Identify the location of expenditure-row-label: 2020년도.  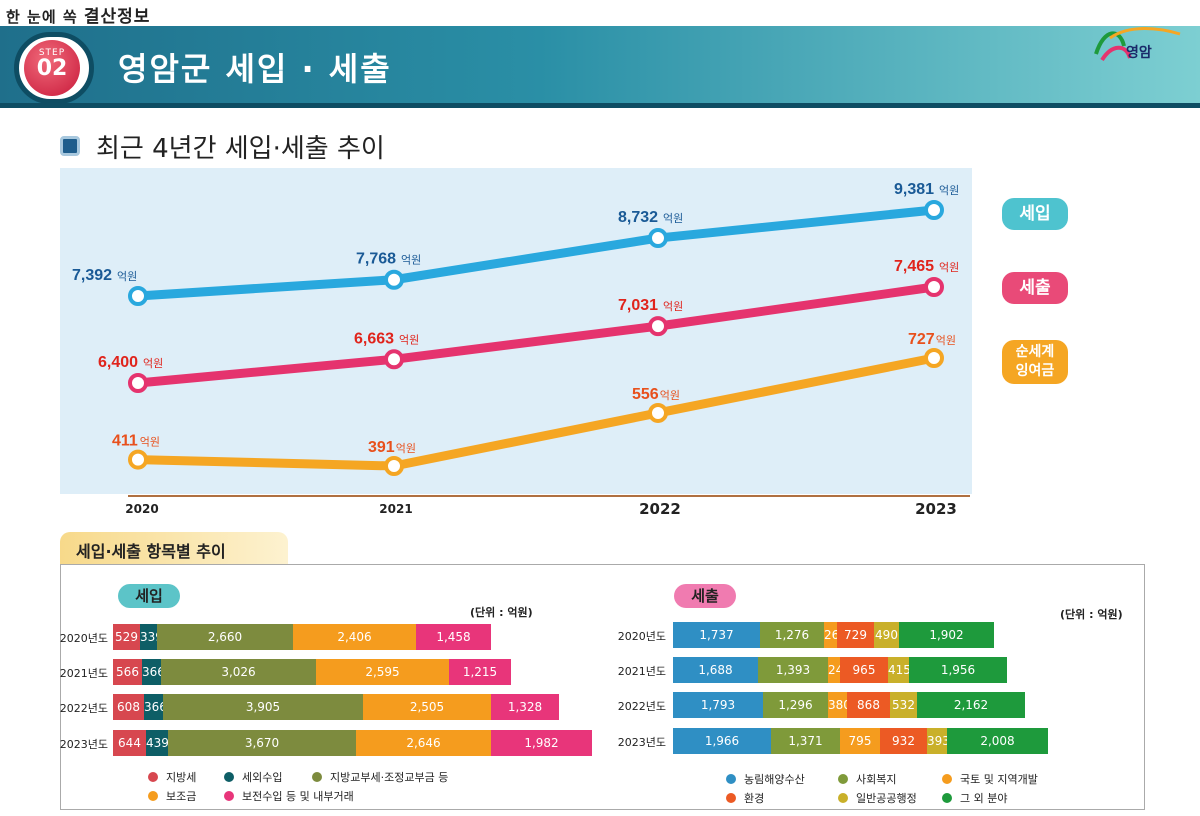
(641, 636).